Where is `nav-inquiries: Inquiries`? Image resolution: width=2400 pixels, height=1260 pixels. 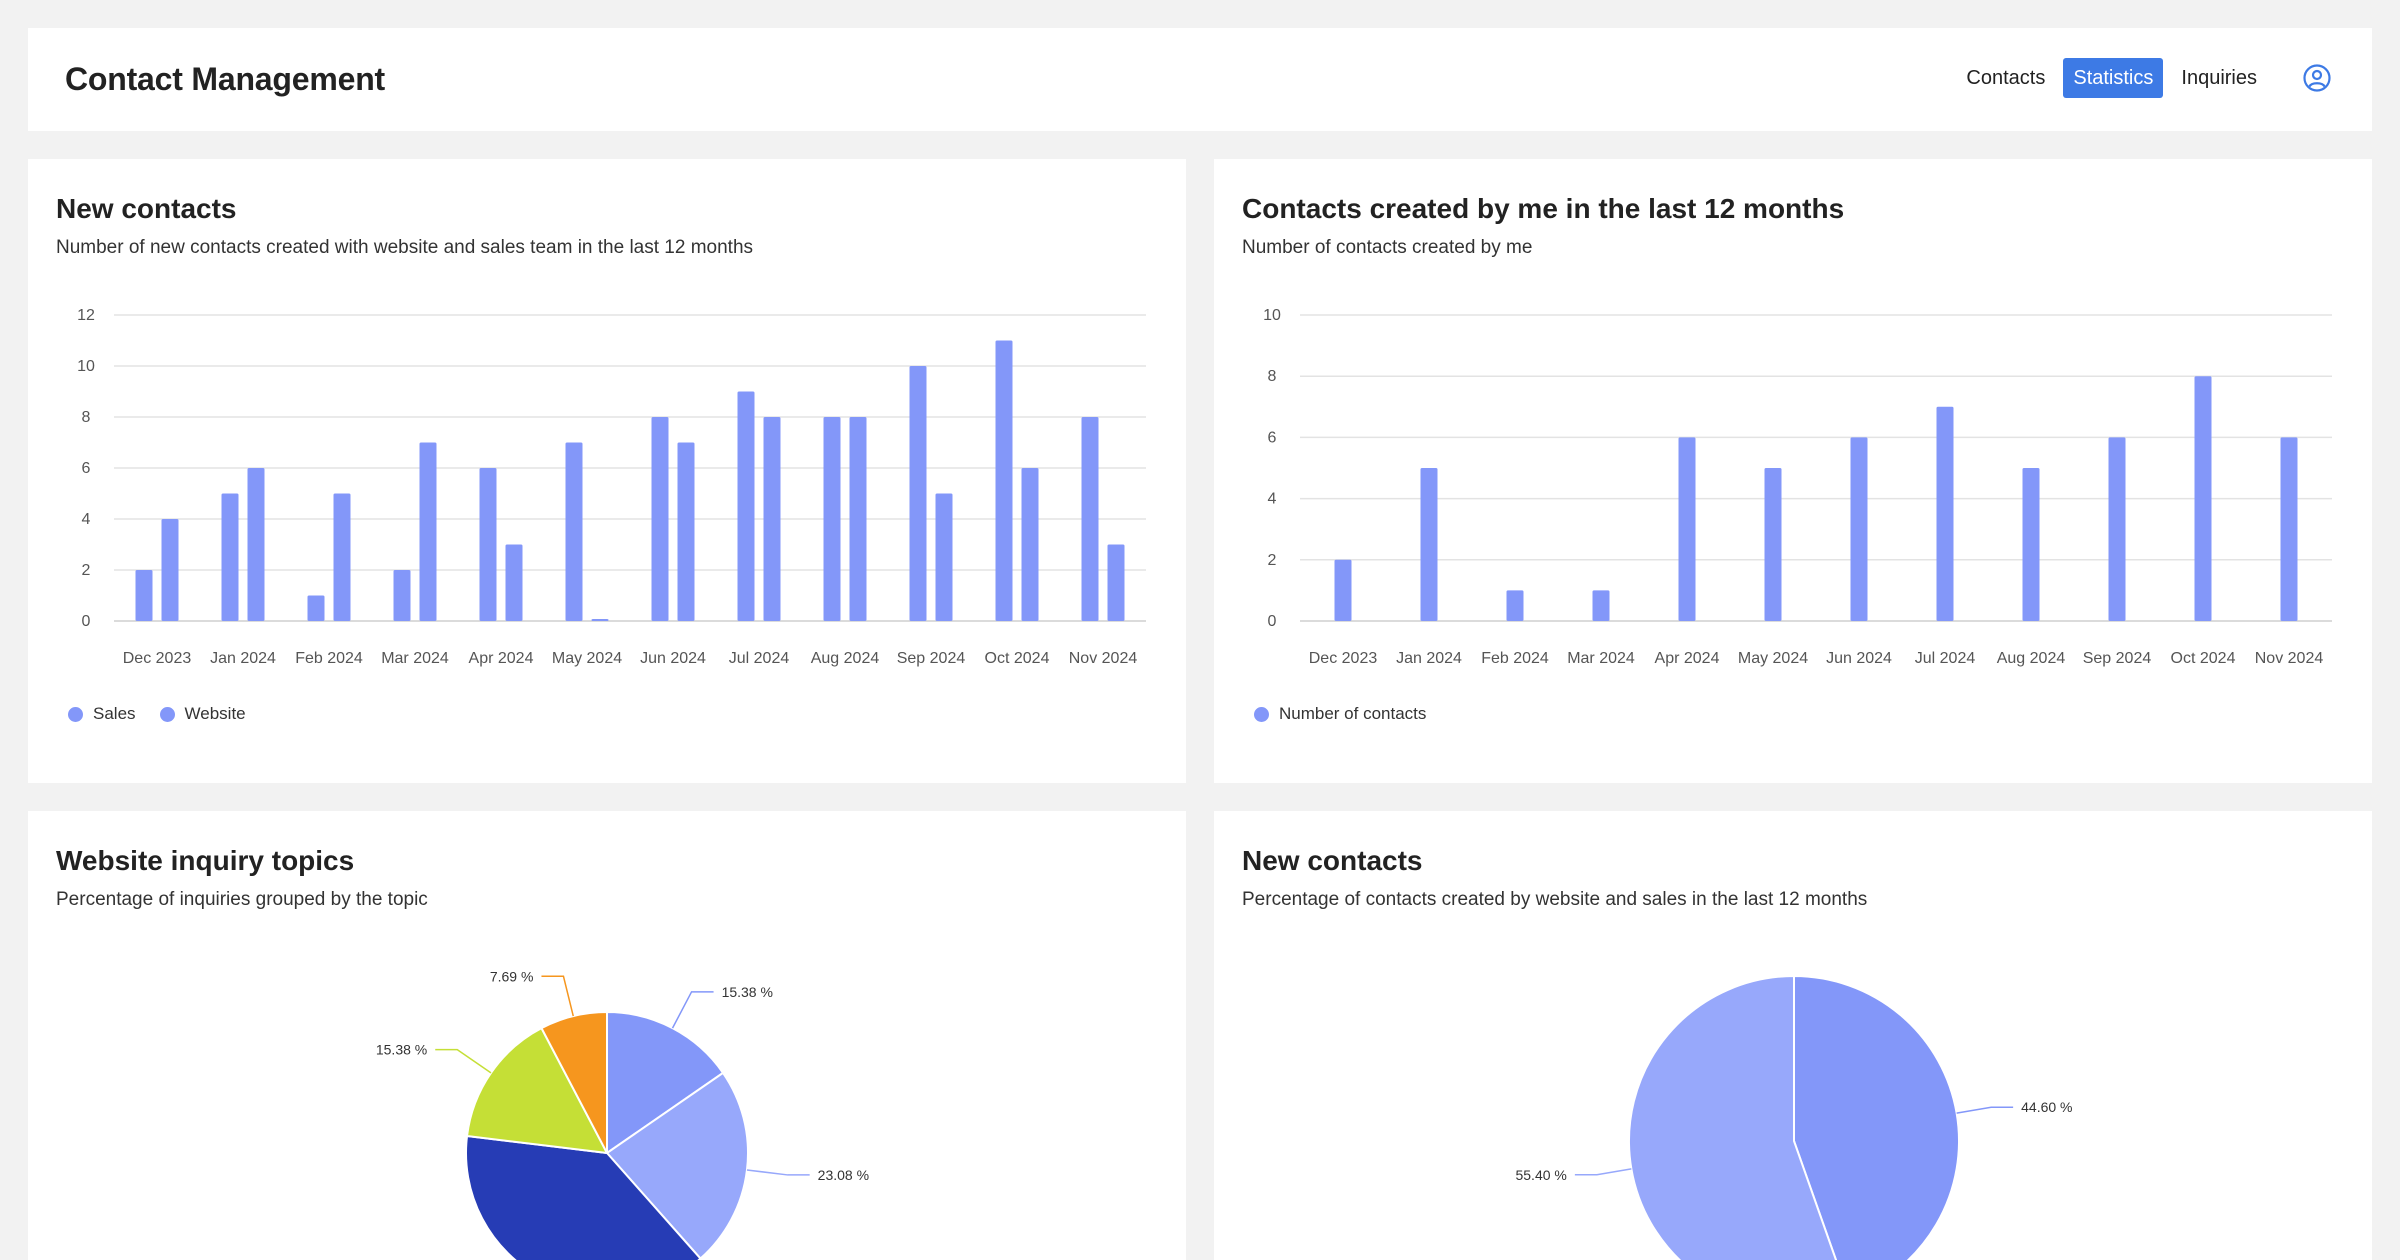 nav-inquiries: Inquiries is located at coordinates (2219, 78).